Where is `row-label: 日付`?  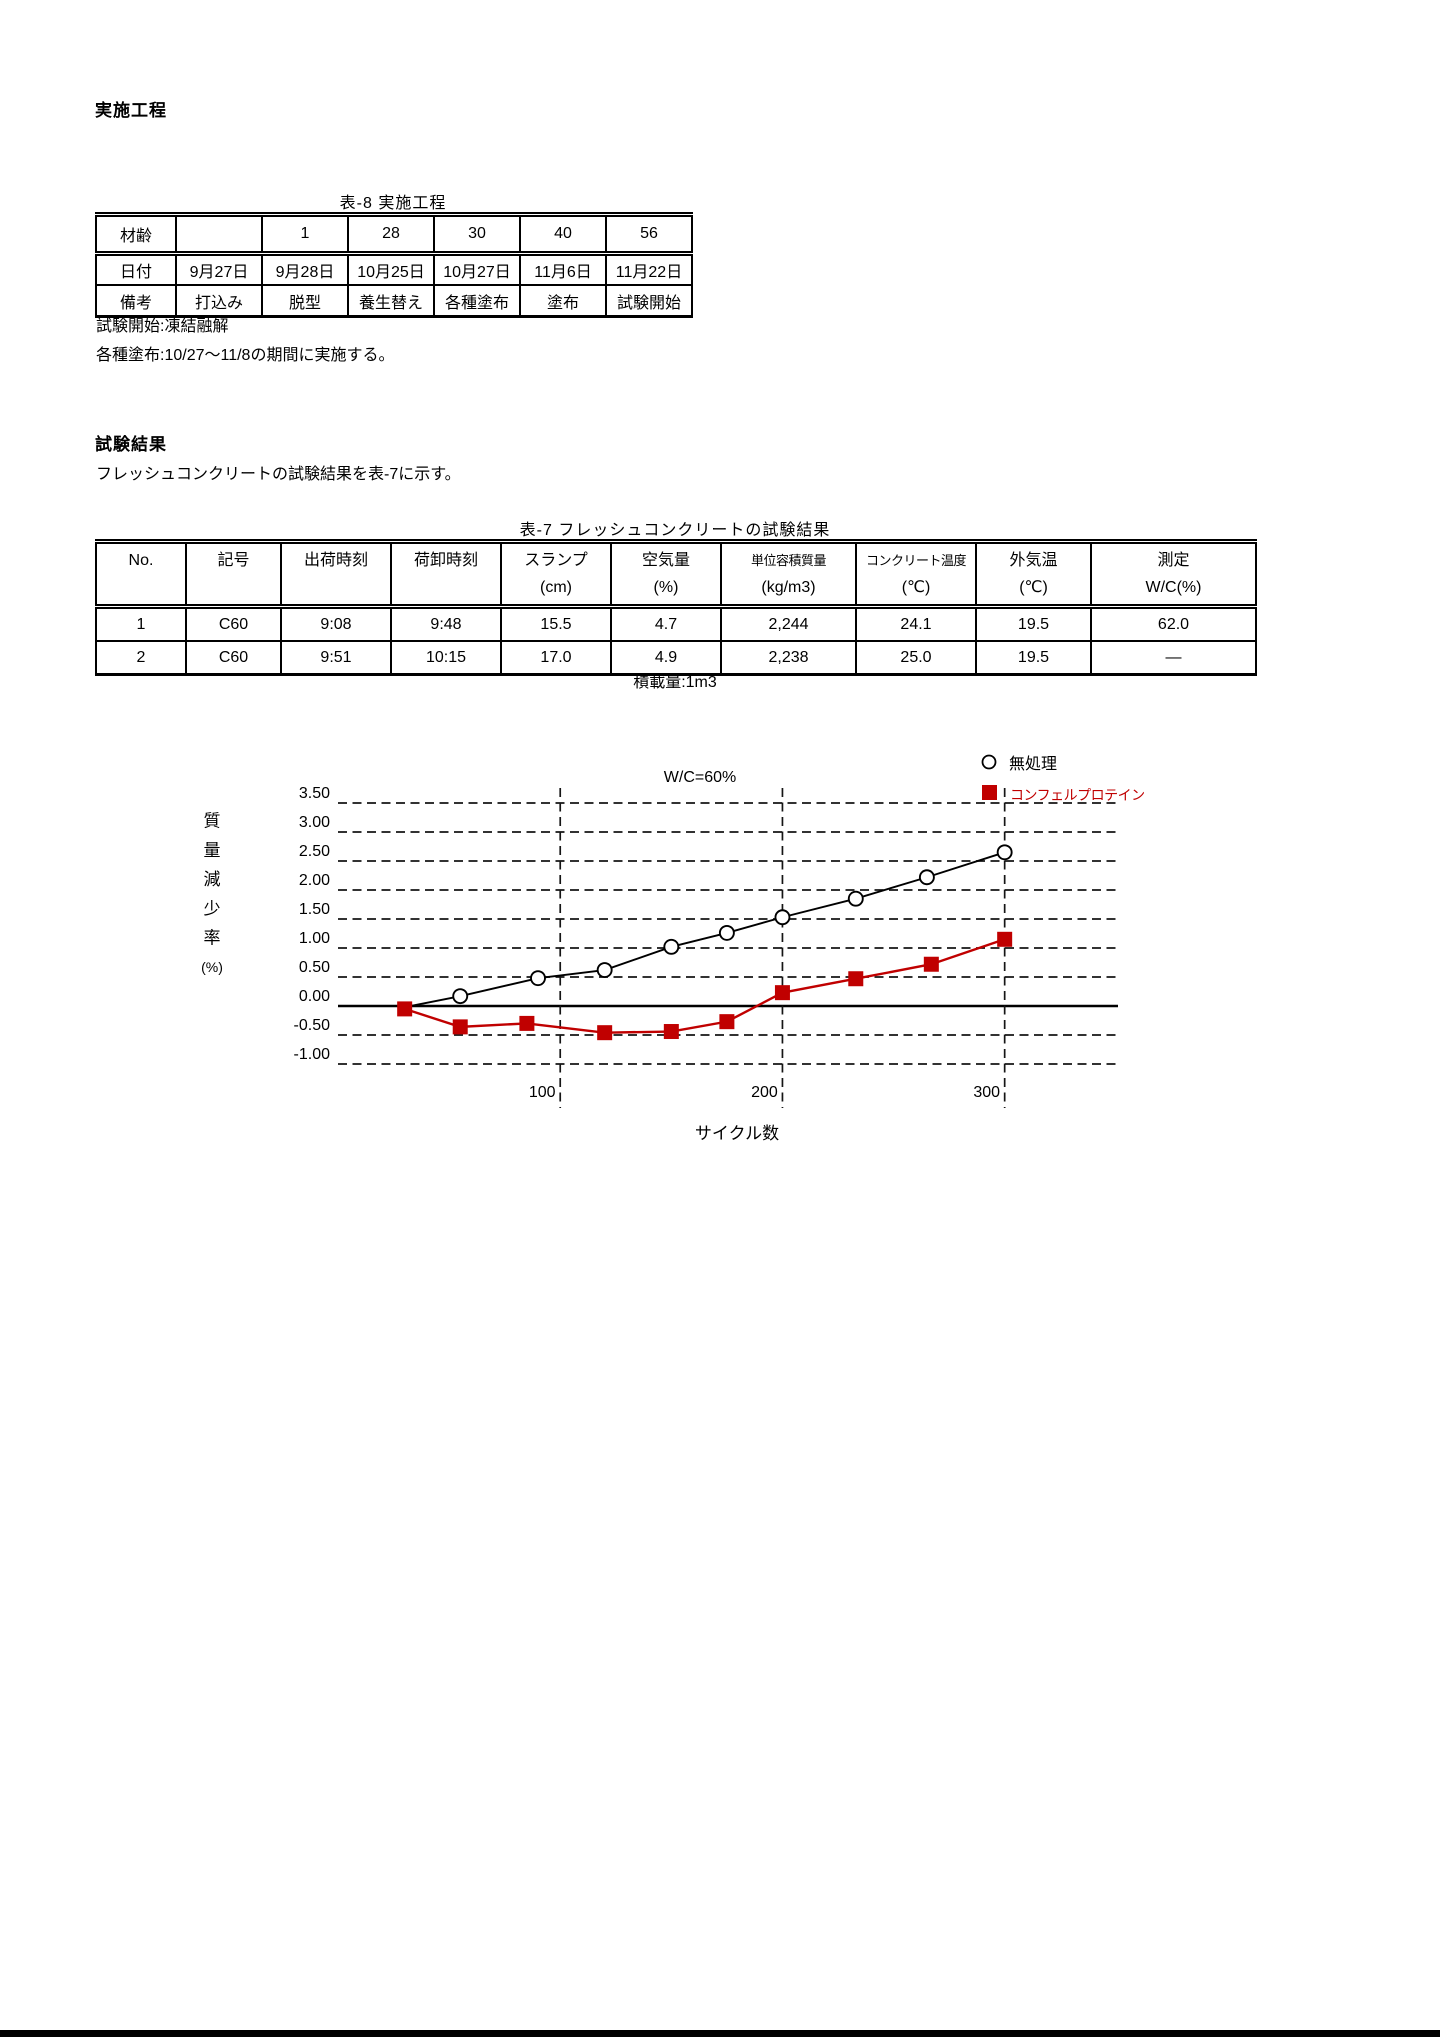 row-label: 日付 is located at coordinates (136, 269).